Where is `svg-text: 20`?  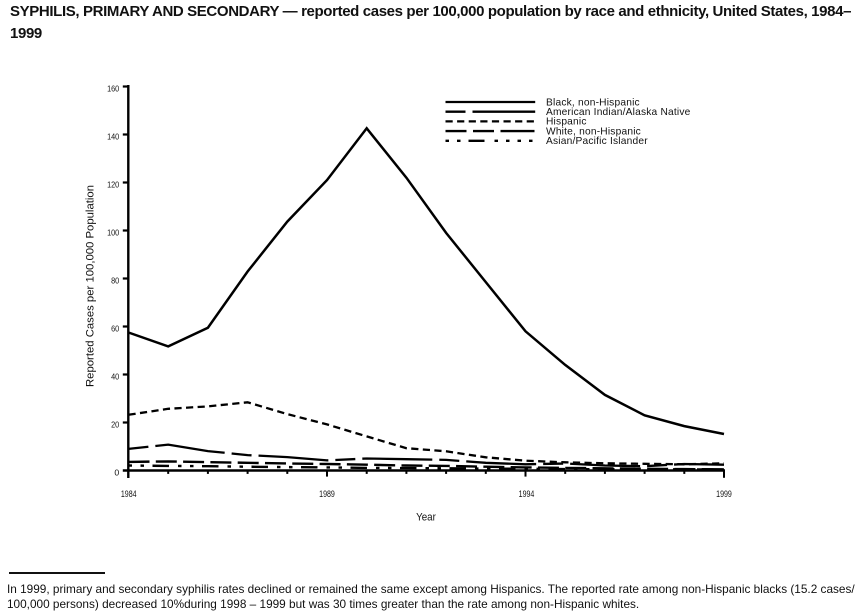
svg-text: 20 is located at coordinates (115, 424).